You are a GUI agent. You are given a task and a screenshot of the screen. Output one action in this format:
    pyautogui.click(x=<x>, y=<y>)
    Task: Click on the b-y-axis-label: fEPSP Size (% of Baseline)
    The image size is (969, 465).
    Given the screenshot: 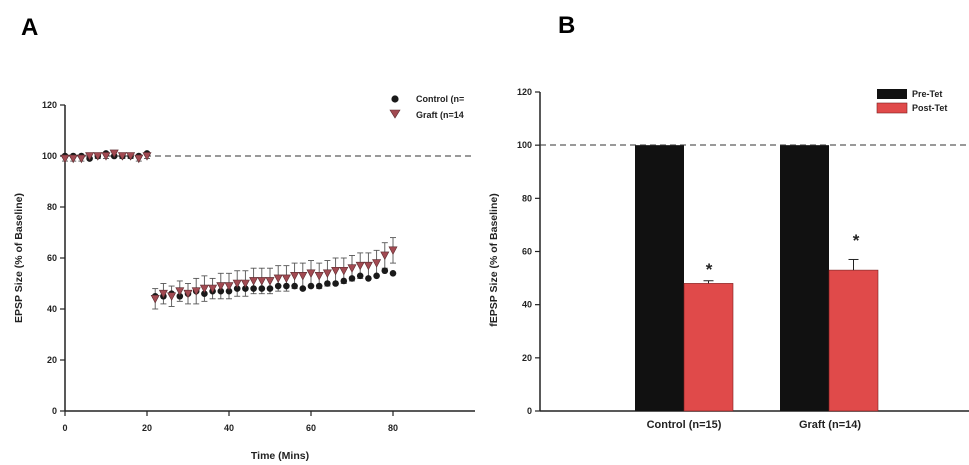 What is the action you would take?
    pyautogui.click(x=494, y=259)
    